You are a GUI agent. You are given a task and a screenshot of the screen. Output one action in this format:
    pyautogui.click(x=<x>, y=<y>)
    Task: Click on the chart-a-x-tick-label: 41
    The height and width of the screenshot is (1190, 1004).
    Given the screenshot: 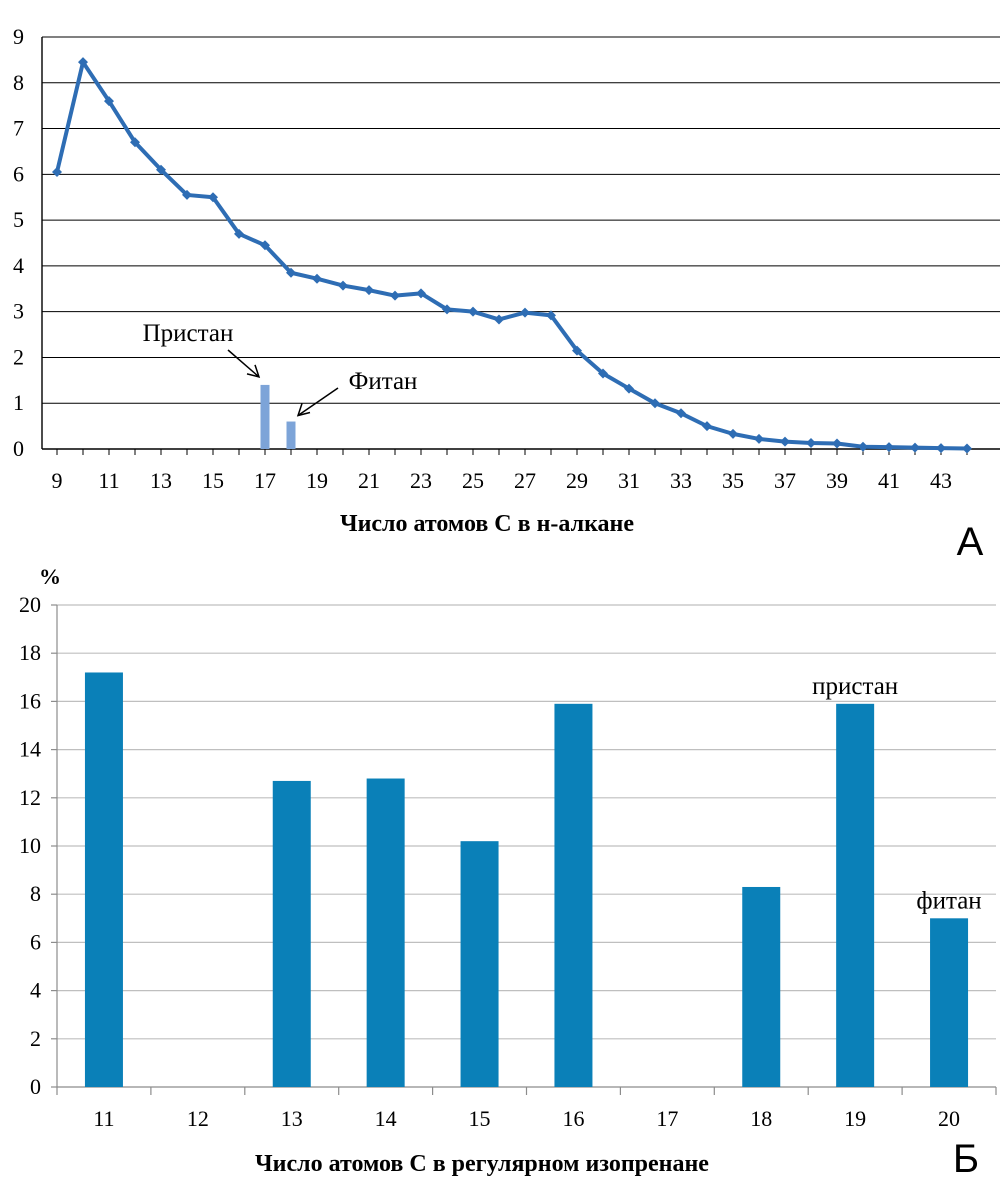 What is the action you would take?
    pyautogui.click(x=889, y=480)
    